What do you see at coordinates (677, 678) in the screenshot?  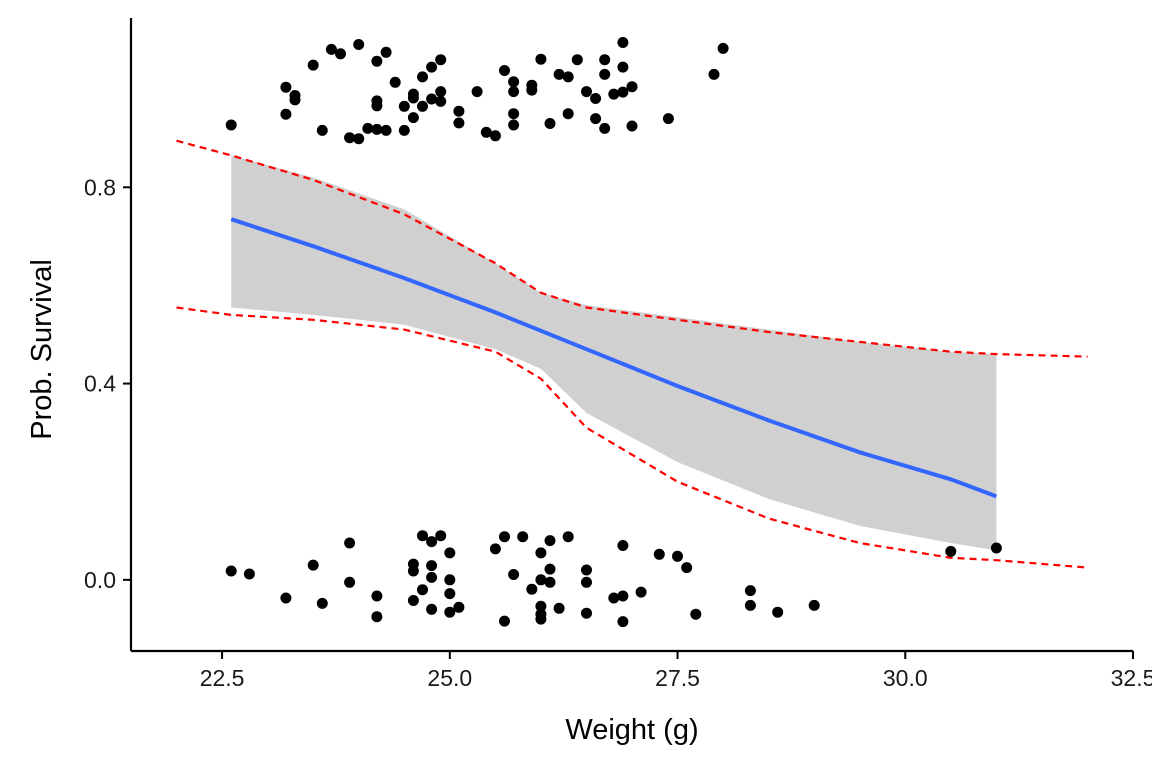 I see `x-tick-label: 27.5` at bounding box center [677, 678].